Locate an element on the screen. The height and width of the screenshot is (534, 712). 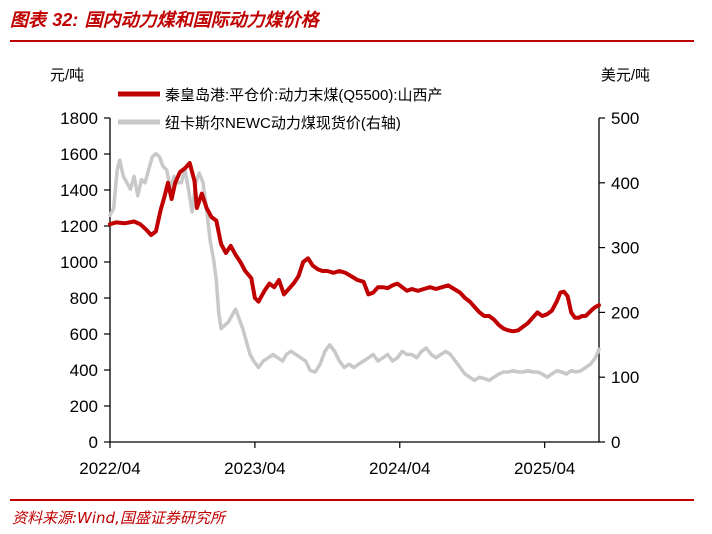
x-tick-label: 2023/04 is located at coordinates (254, 468).